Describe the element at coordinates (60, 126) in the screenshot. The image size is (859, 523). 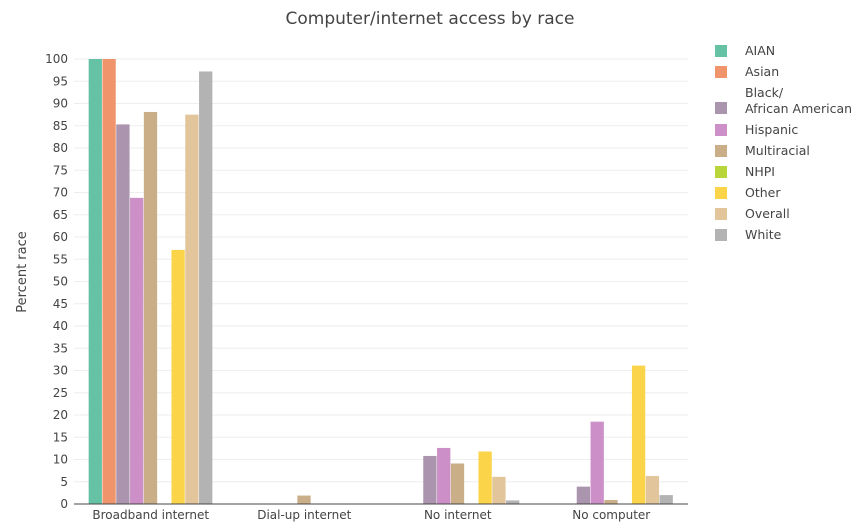
I see `y-tick-label: 85` at that location.